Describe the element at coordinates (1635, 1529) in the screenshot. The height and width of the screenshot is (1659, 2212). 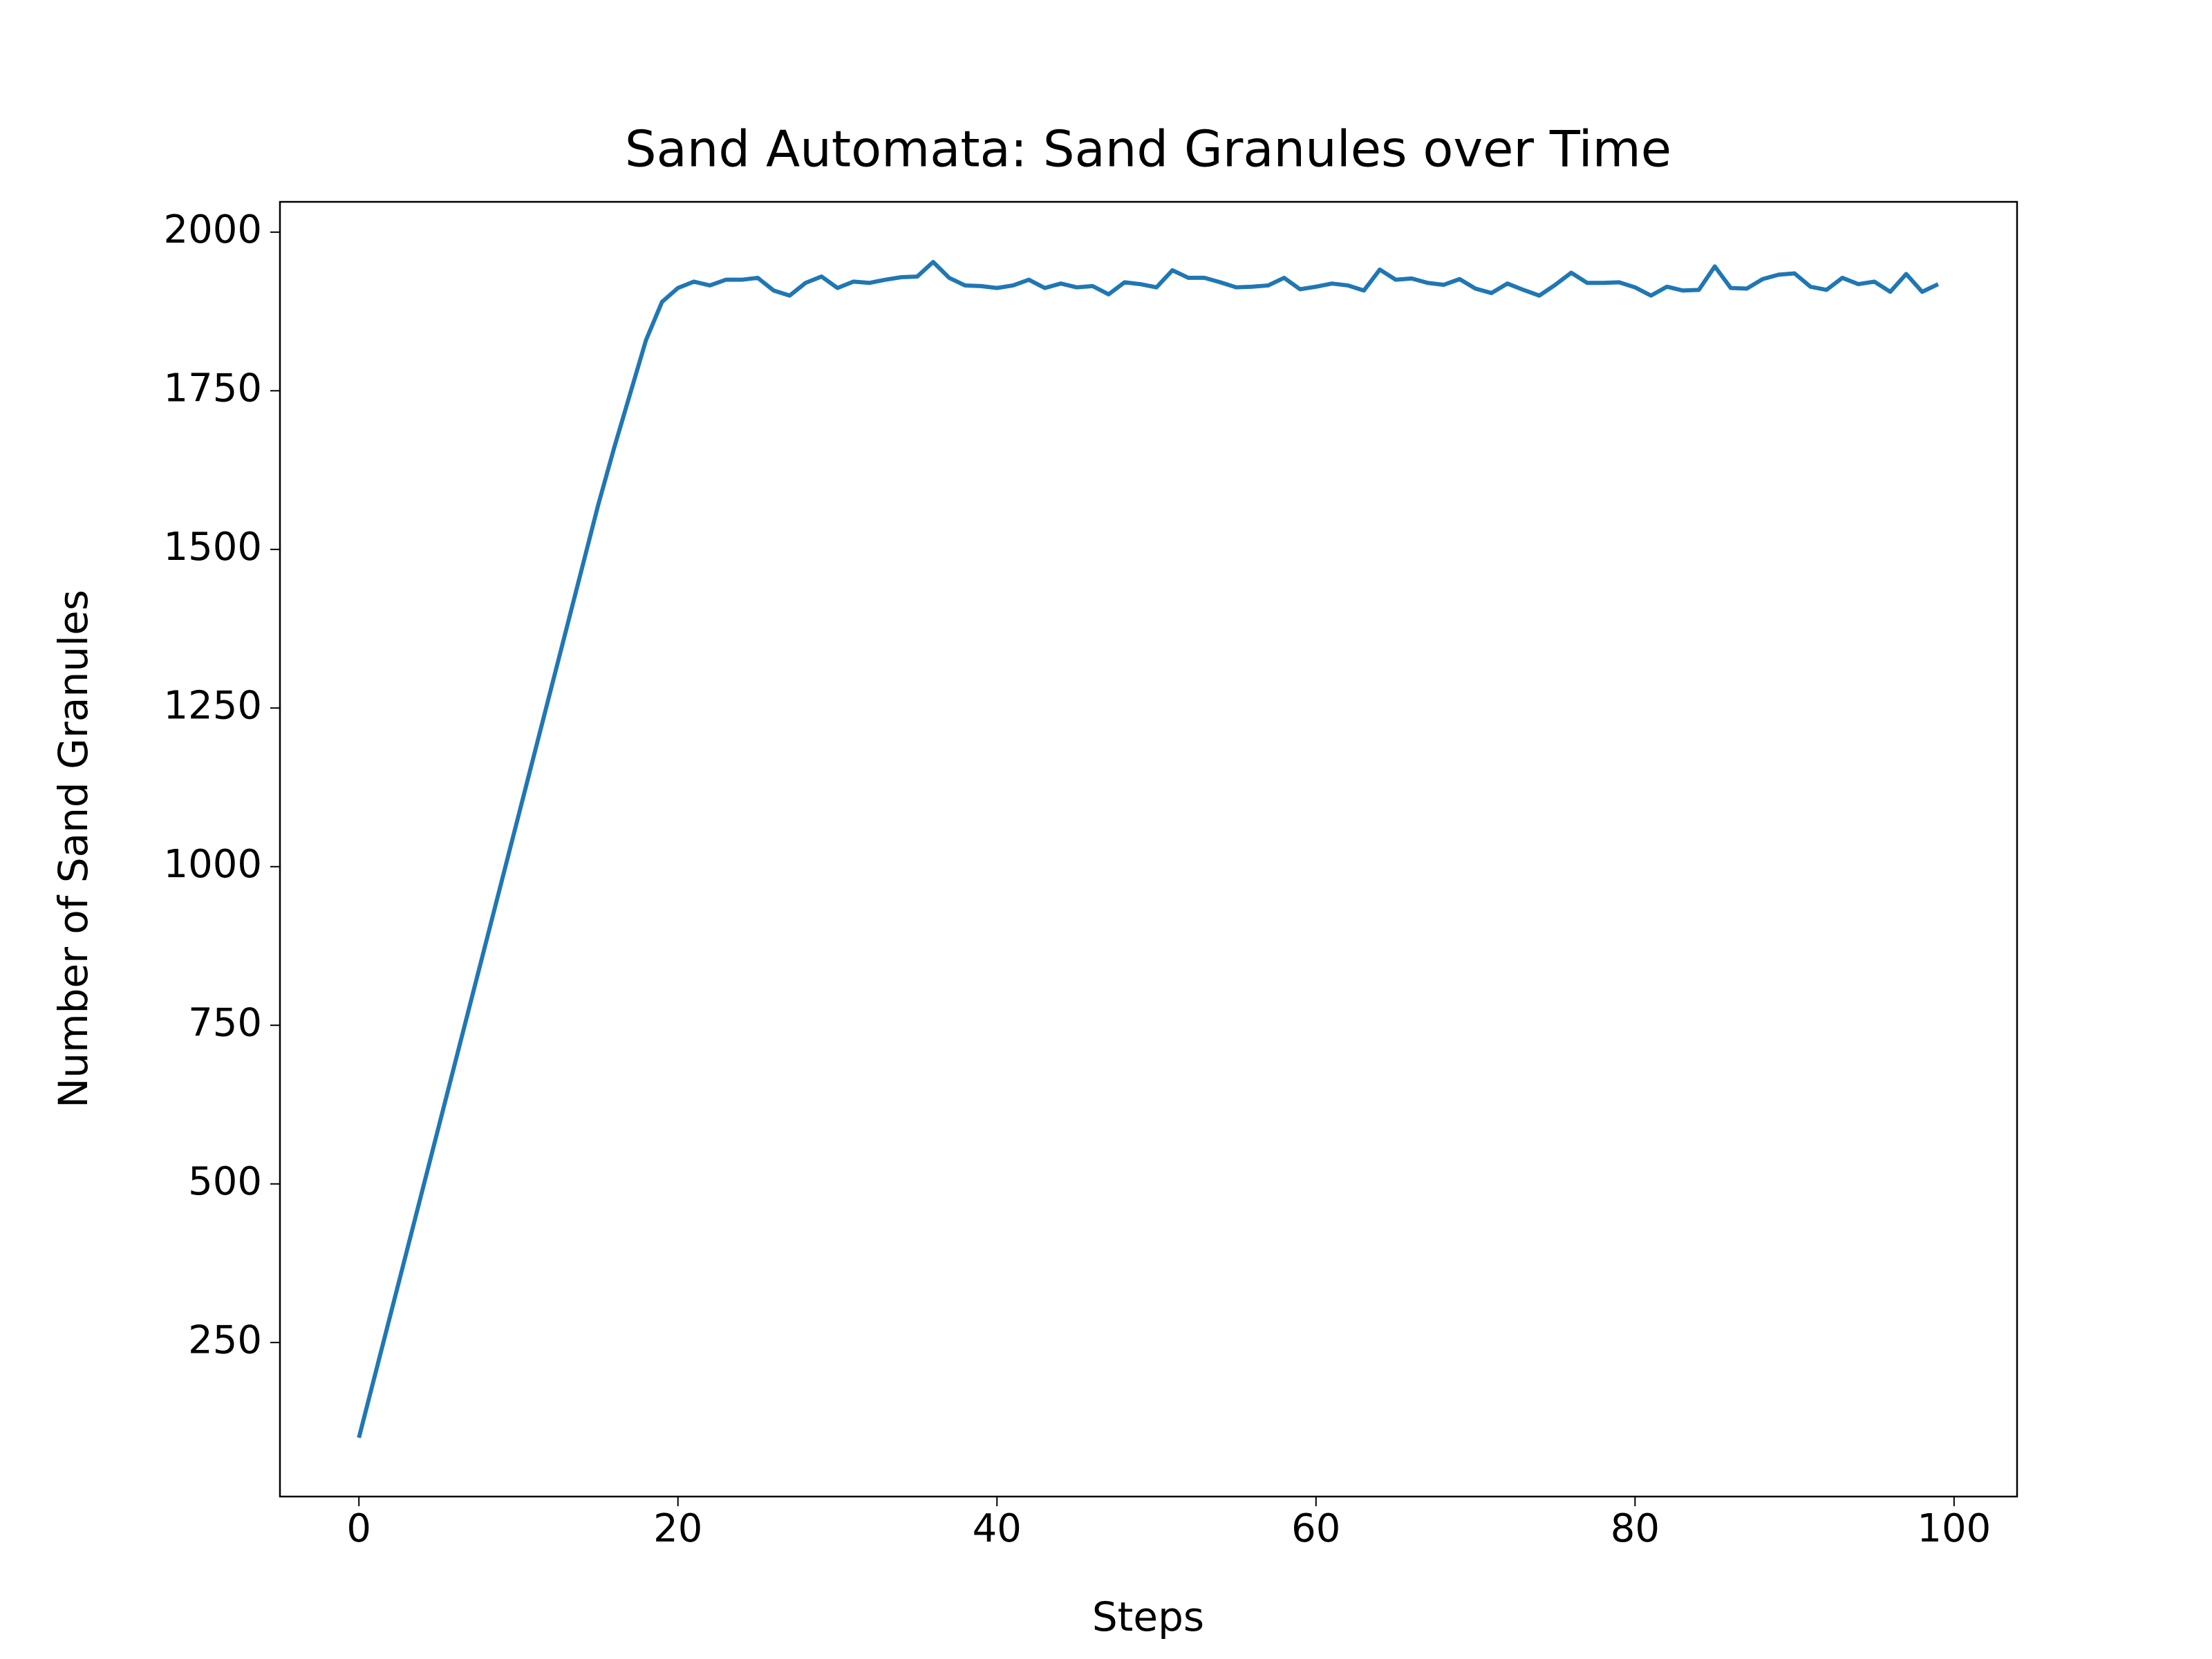
I see `x-tick-label: 80` at that location.